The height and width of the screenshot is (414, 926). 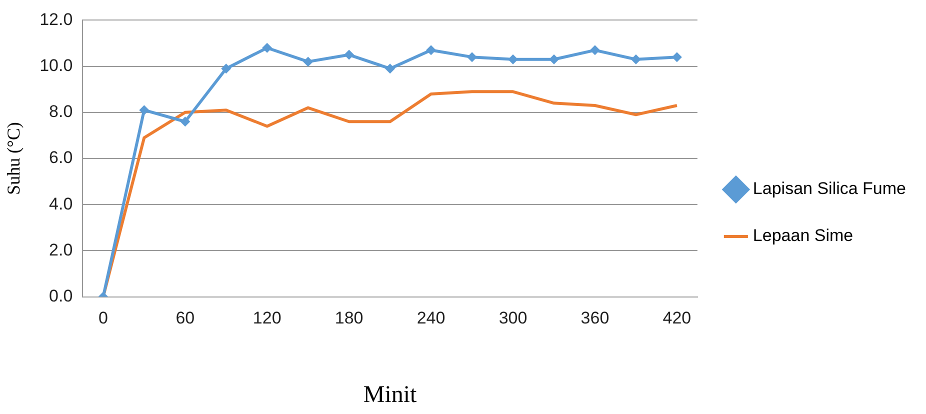 I want to click on x-tick-label: 0, so click(x=103, y=318).